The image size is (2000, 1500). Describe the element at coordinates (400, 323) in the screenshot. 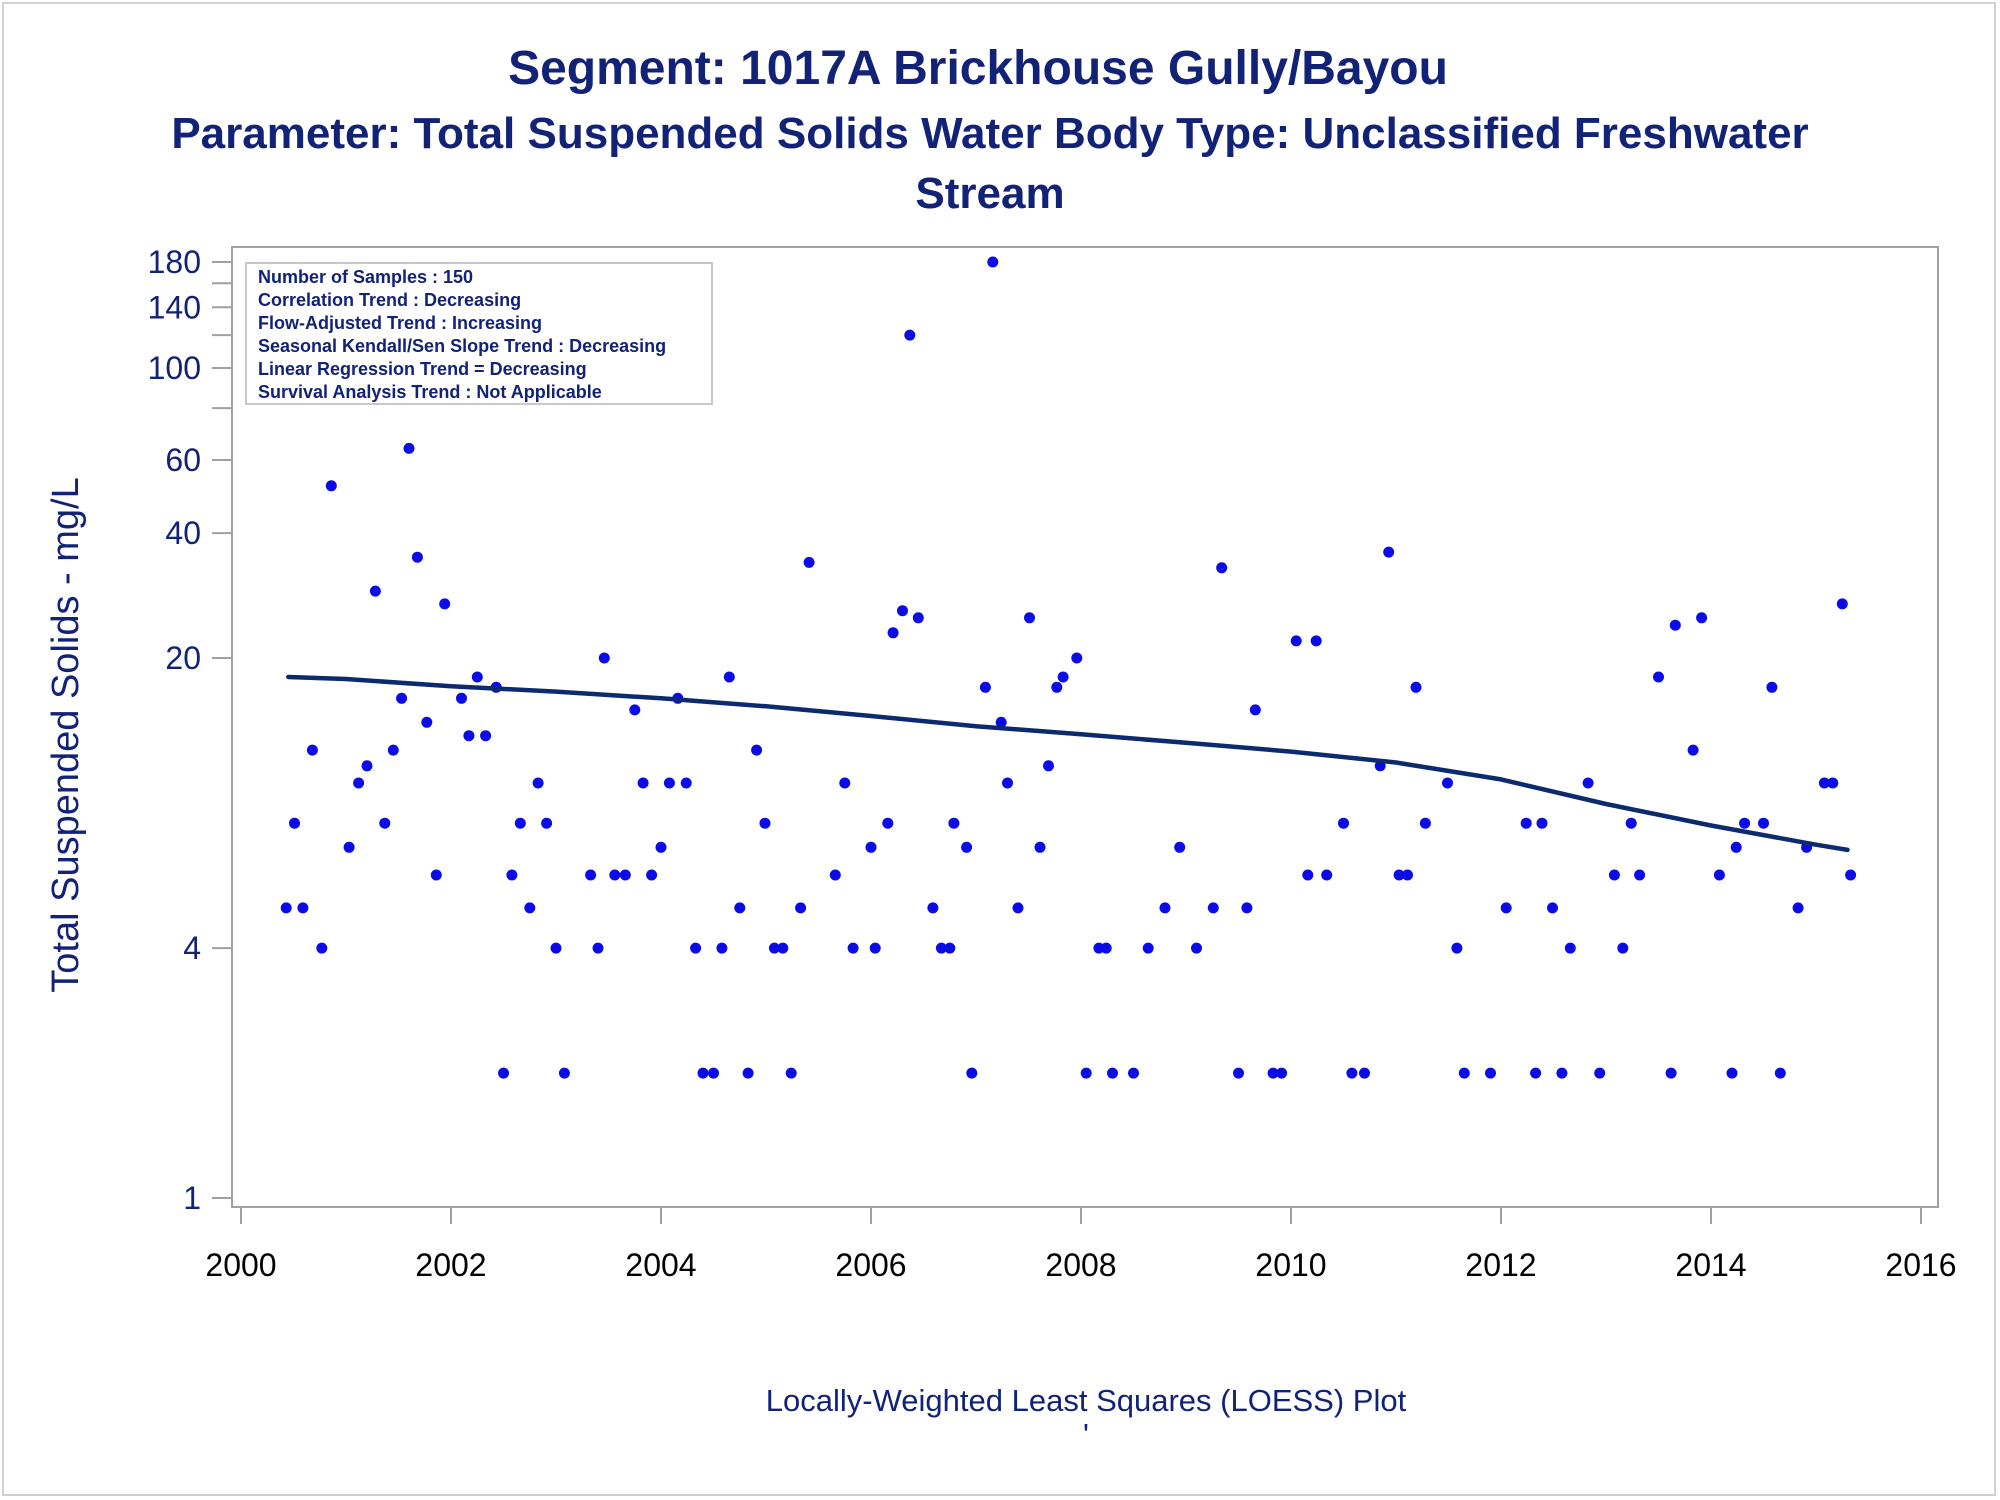

I see `stats-line-flow-adjusted: Flow-Adjusted Trend : Increasing` at that location.